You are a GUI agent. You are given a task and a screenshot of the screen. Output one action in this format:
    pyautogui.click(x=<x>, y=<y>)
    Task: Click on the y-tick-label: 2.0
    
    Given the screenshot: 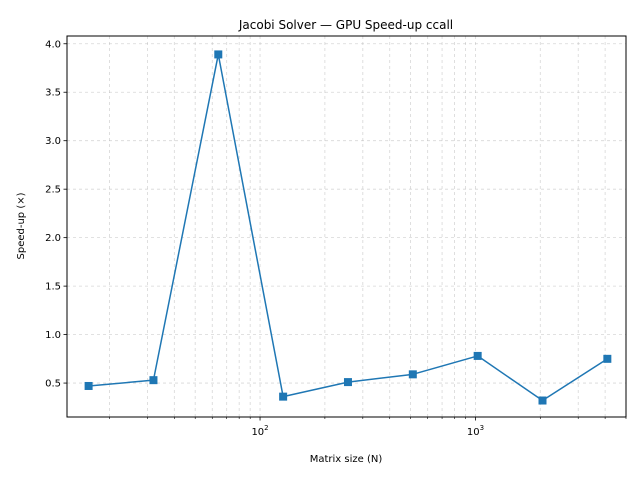 What is the action you would take?
    pyautogui.click(x=53, y=238)
    